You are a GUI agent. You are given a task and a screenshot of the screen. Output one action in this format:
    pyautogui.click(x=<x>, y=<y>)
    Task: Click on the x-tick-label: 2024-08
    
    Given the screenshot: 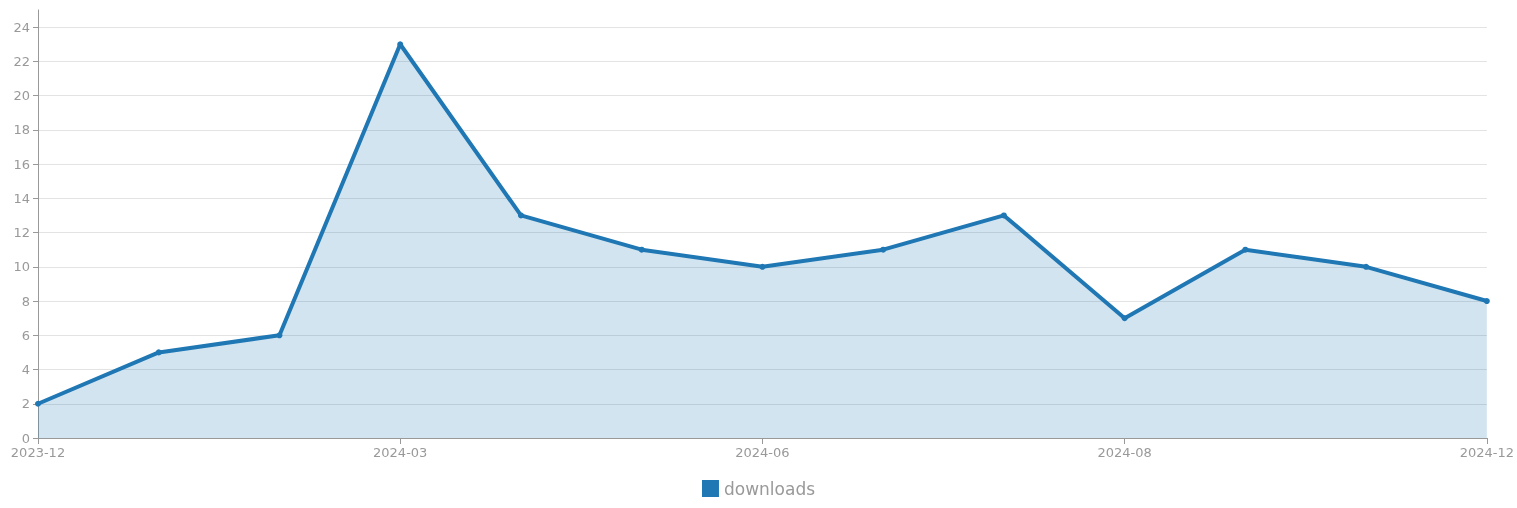 What is the action you would take?
    pyautogui.click(x=1124, y=452)
    